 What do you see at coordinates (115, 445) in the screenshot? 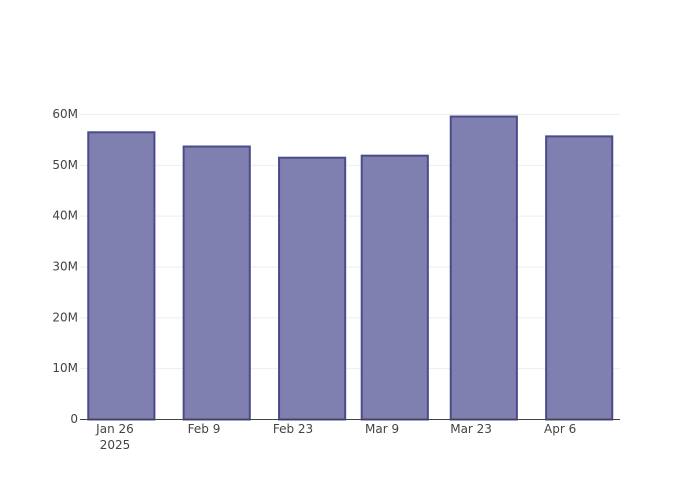
I see `x-year-label: 2025` at bounding box center [115, 445].